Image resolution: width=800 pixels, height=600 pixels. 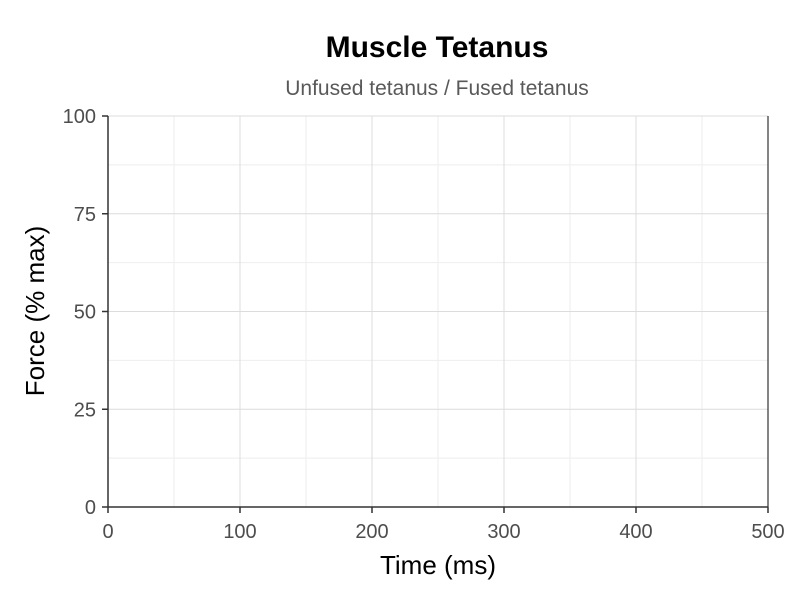 What do you see at coordinates (437, 88) in the screenshot?
I see `chart-subtitle: Unfused tetanus / Fused tetanus` at bounding box center [437, 88].